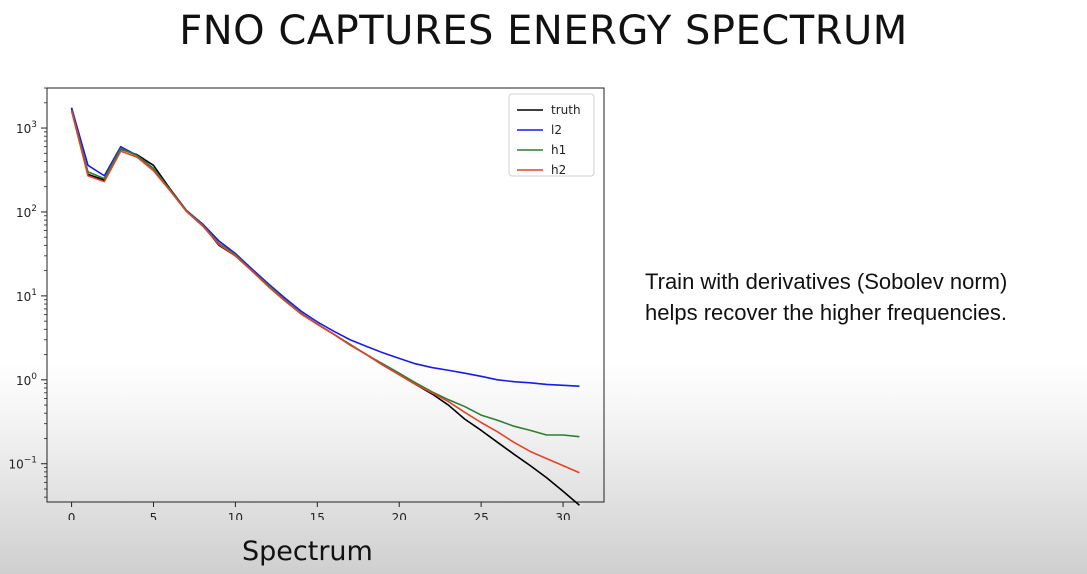 Image resolution: width=1087 pixels, height=574 pixels. I want to click on legend-label-truth: truth, so click(566, 110).